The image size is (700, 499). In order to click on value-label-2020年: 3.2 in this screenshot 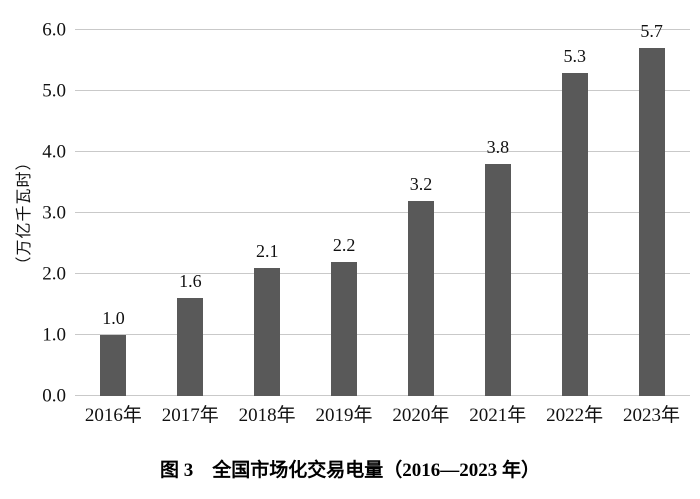, I will do `click(421, 183)`.